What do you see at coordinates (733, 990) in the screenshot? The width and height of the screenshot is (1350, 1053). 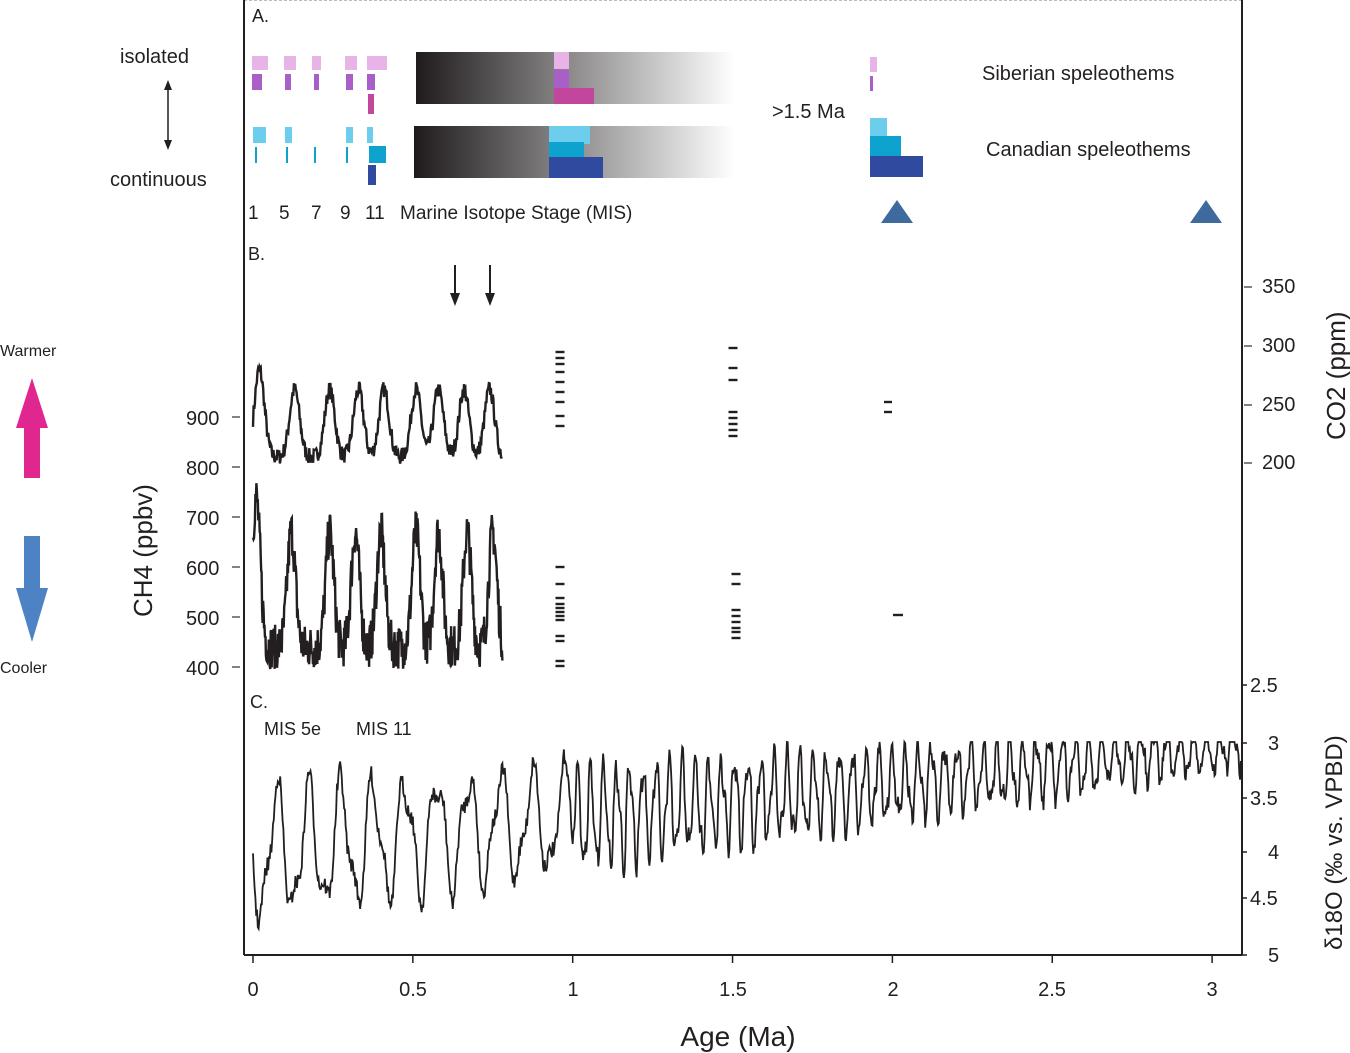 I see `x-tick-1.5: 1.5` at bounding box center [733, 990].